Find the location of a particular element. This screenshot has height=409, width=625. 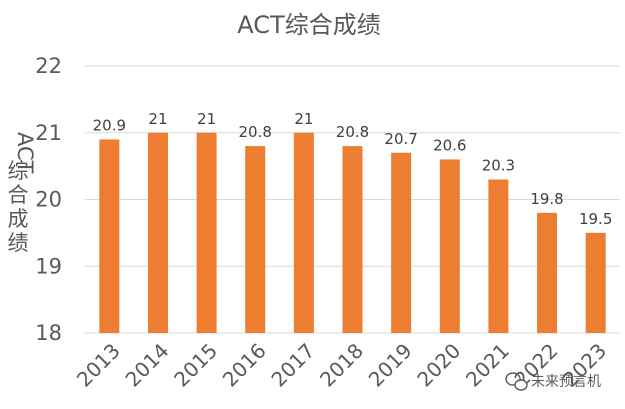

bar-2021 is located at coordinates (498, 256).